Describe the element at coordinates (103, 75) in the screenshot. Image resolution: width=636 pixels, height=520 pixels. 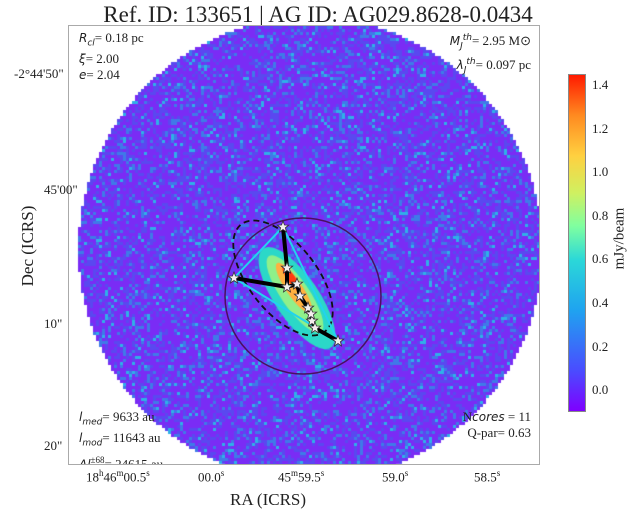
I see `e-value: = 2.04` at that location.